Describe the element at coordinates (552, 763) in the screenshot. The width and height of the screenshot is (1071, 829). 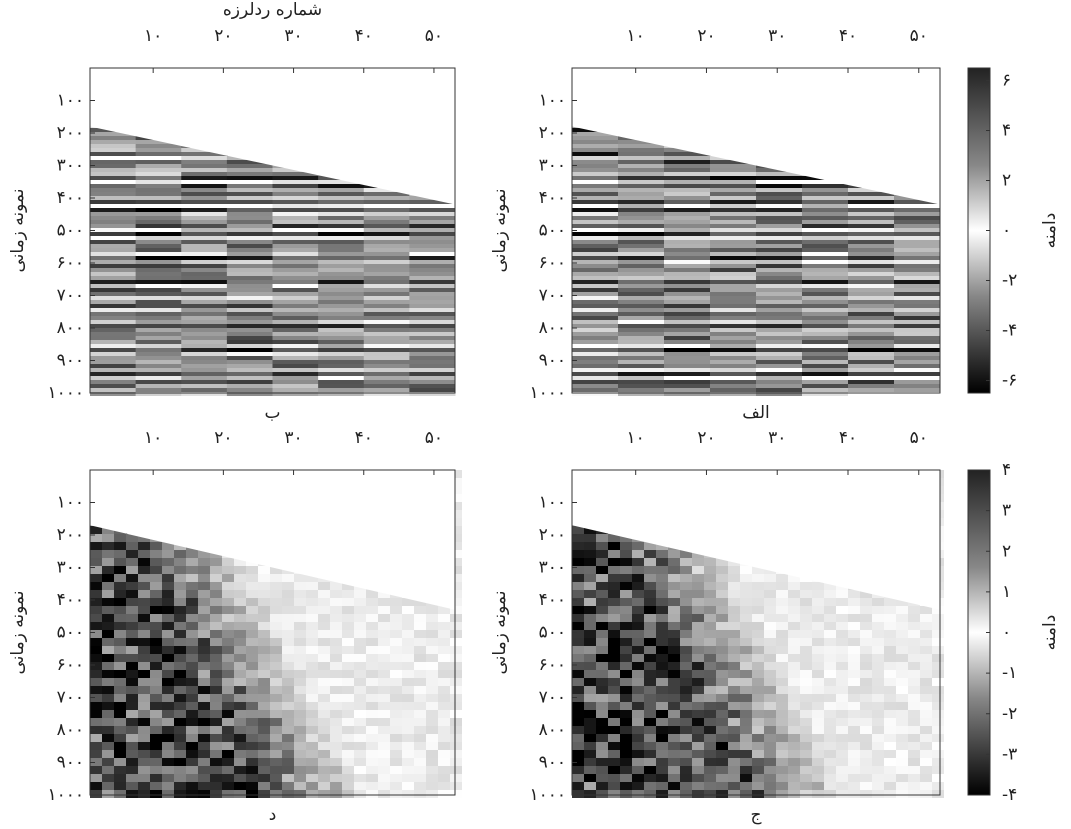
I see `y-tick-label: ۹۰۰` at that location.